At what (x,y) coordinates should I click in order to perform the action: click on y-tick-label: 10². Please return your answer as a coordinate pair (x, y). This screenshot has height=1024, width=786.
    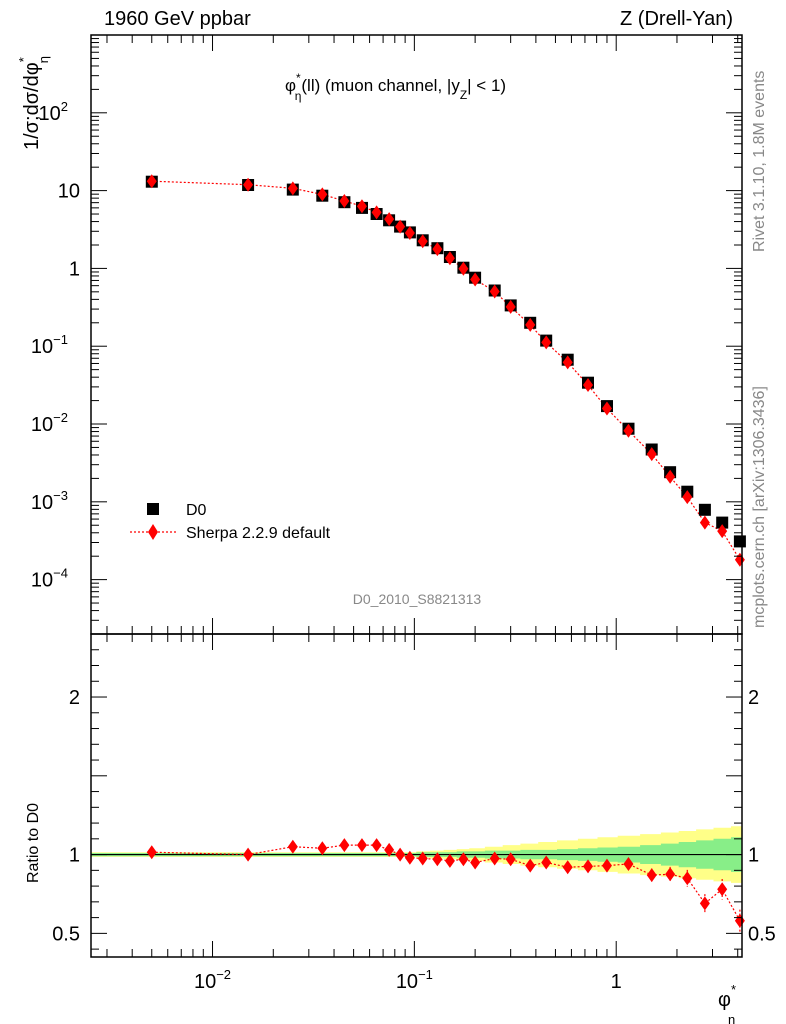
    Looking at the image, I should click on (53, 112).